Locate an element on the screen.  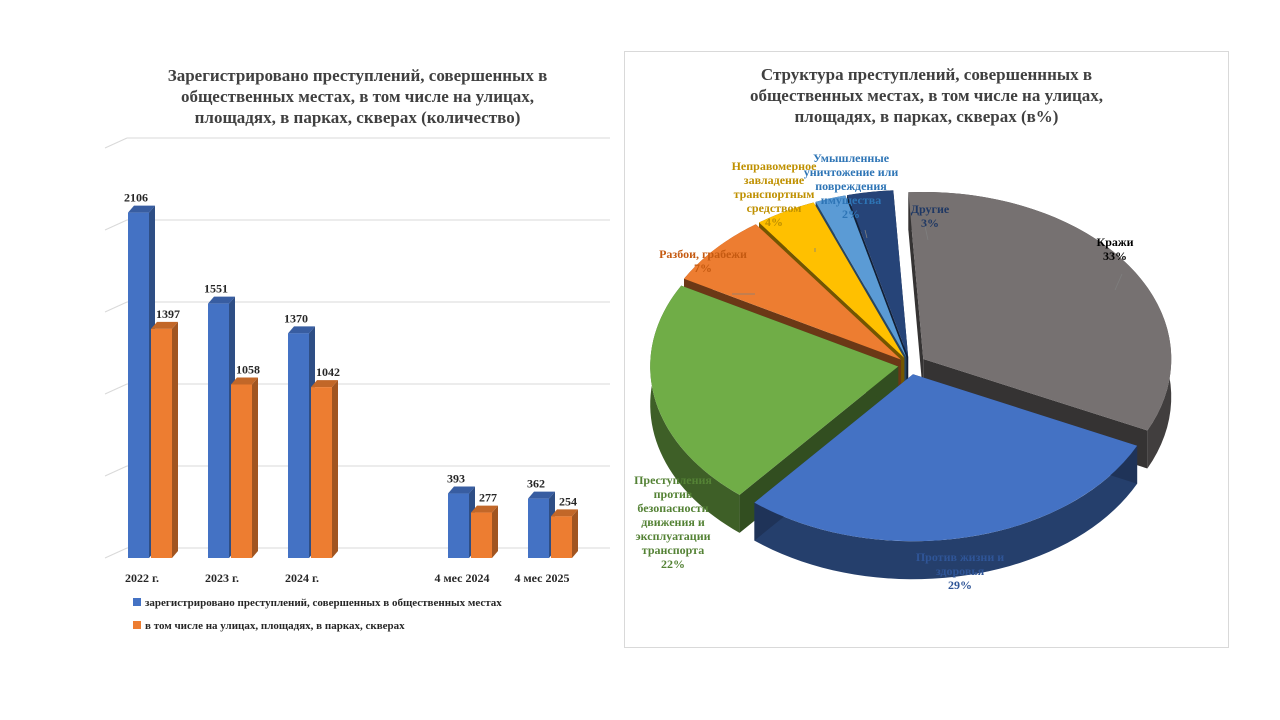
pie-title-line-1: Структура преступлений, совершеннных в is located at coordinates (926, 74).